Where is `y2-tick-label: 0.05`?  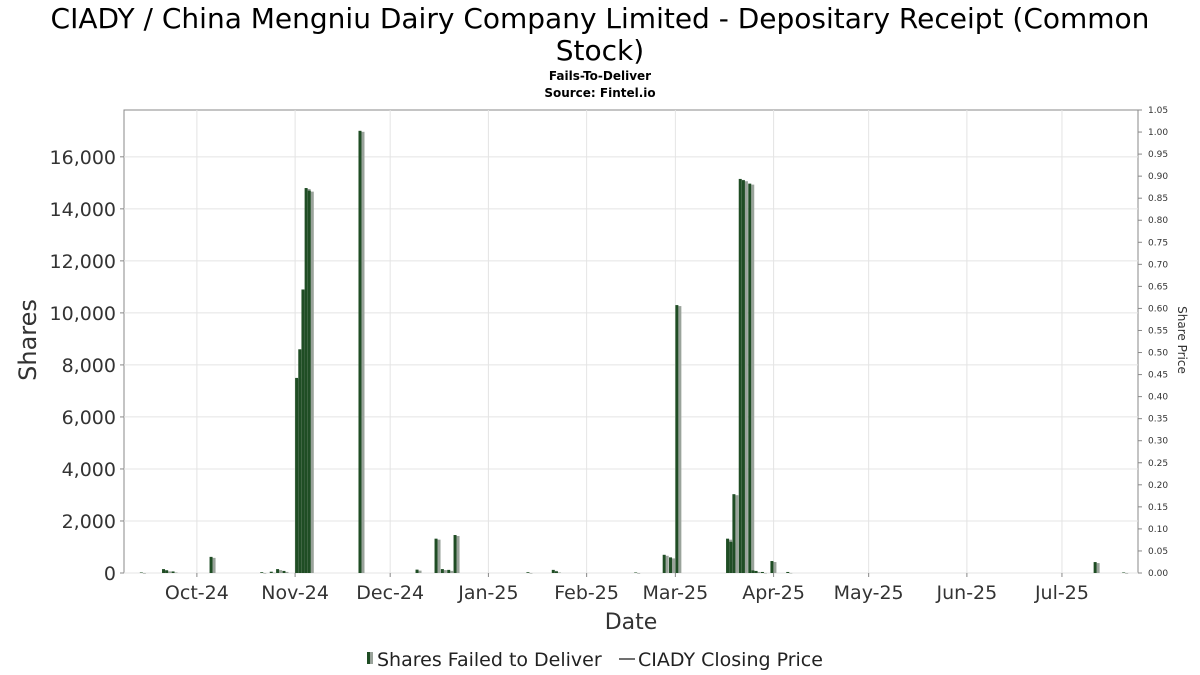 y2-tick-label: 0.05 is located at coordinates (1158, 552).